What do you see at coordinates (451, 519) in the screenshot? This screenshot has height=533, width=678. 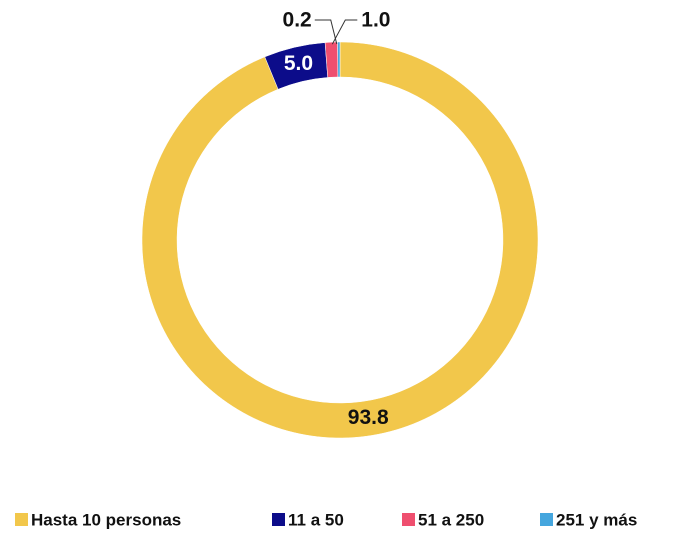 I see `legend-label: 51 a 250` at bounding box center [451, 519].